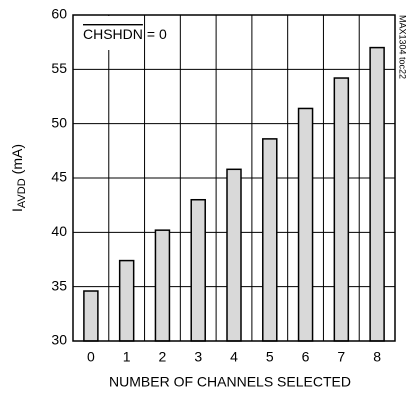 The width and height of the screenshot is (408, 395). I want to click on x-tick-label: 4, so click(234, 357).